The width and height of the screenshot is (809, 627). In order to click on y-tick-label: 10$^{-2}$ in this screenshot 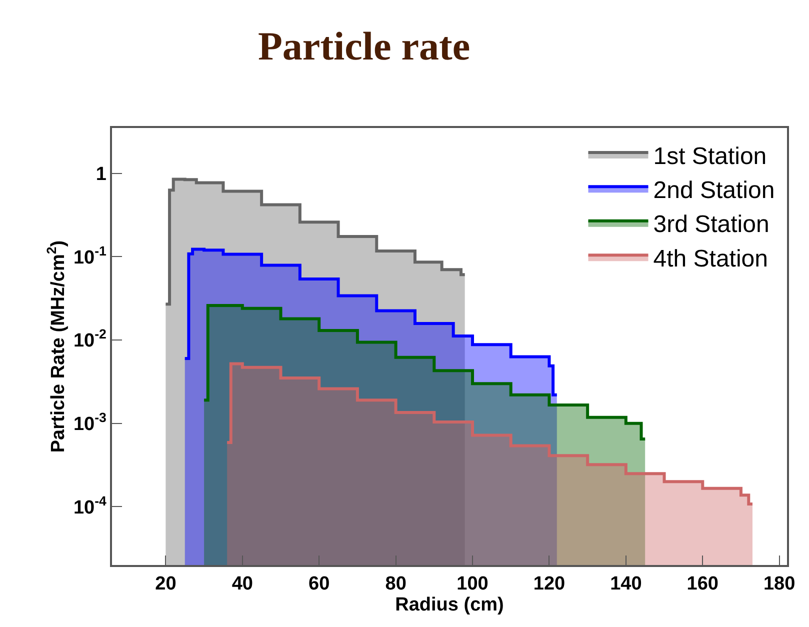, I will do `click(89, 339)`.